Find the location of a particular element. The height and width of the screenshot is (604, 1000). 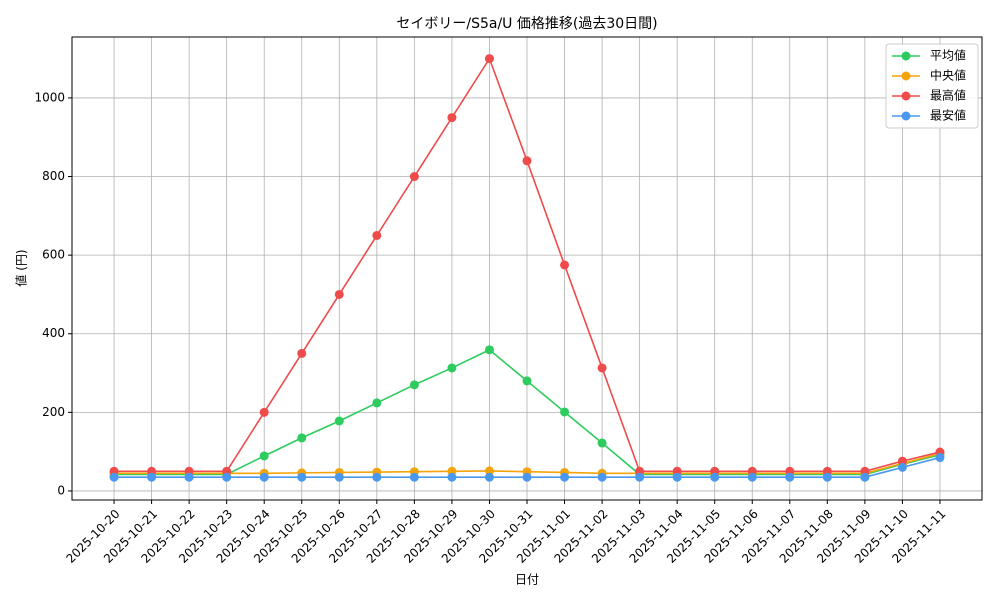

y-tick-label: 200 is located at coordinates (53, 412).